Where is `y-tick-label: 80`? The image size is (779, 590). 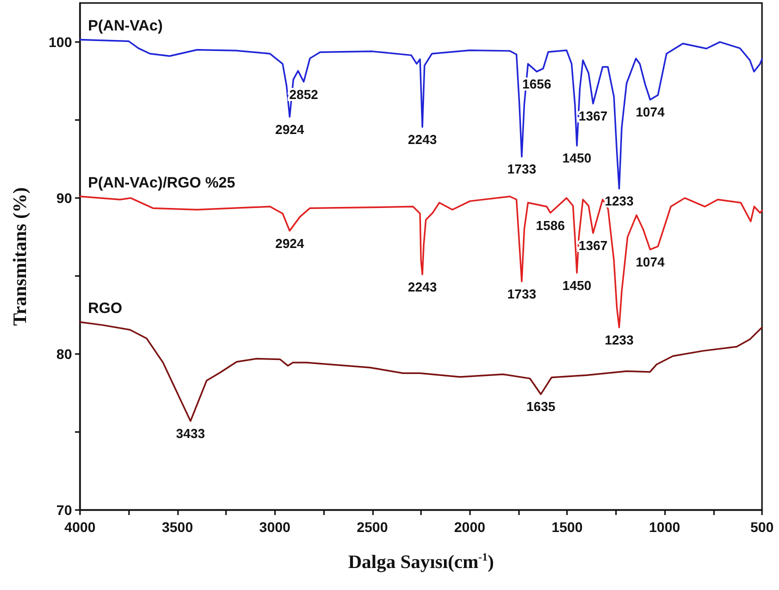 y-tick-label: 80 is located at coordinates (64, 354).